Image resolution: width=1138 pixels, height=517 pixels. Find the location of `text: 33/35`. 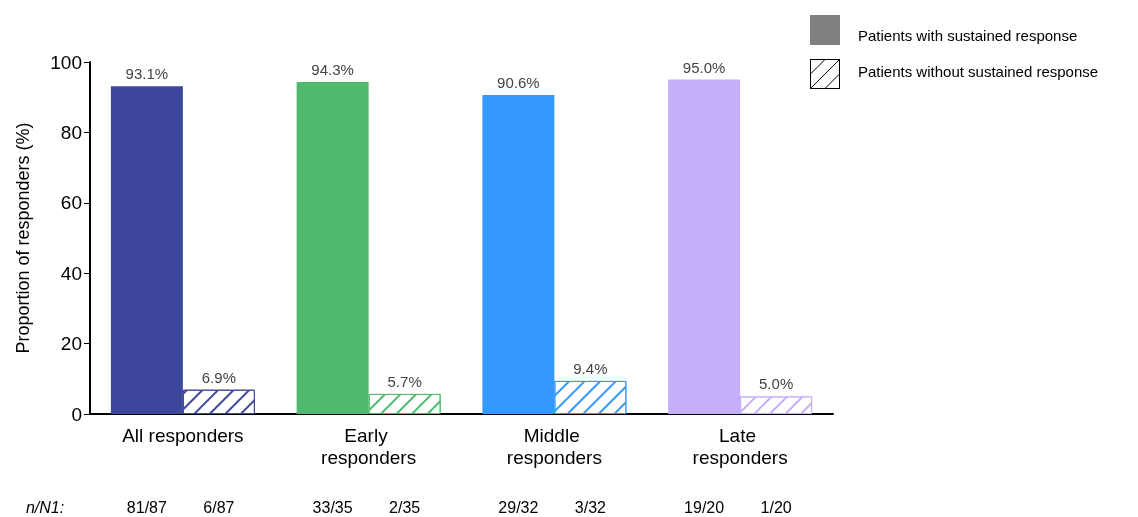

text: 33/35 is located at coordinates (332, 507).